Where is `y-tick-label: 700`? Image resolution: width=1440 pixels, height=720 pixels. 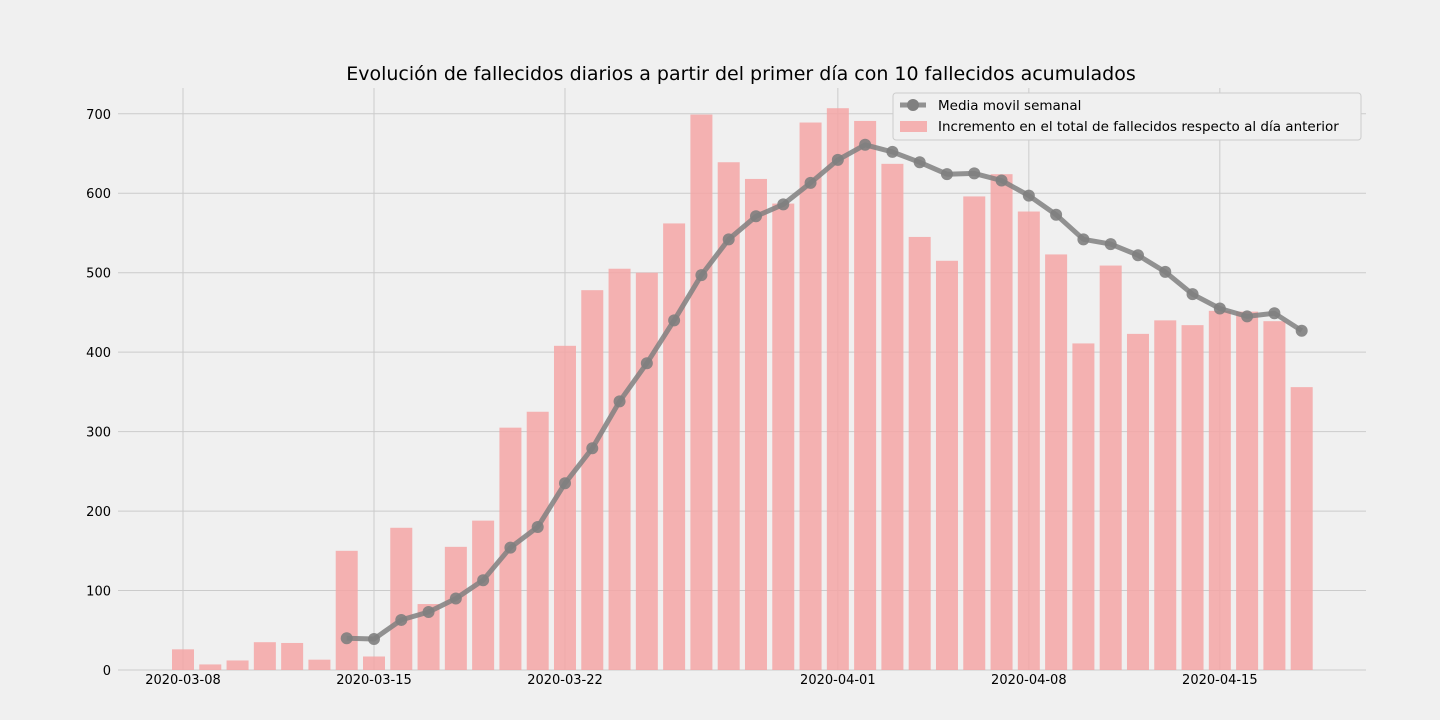
y-tick-label: 700 is located at coordinates (98, 115).